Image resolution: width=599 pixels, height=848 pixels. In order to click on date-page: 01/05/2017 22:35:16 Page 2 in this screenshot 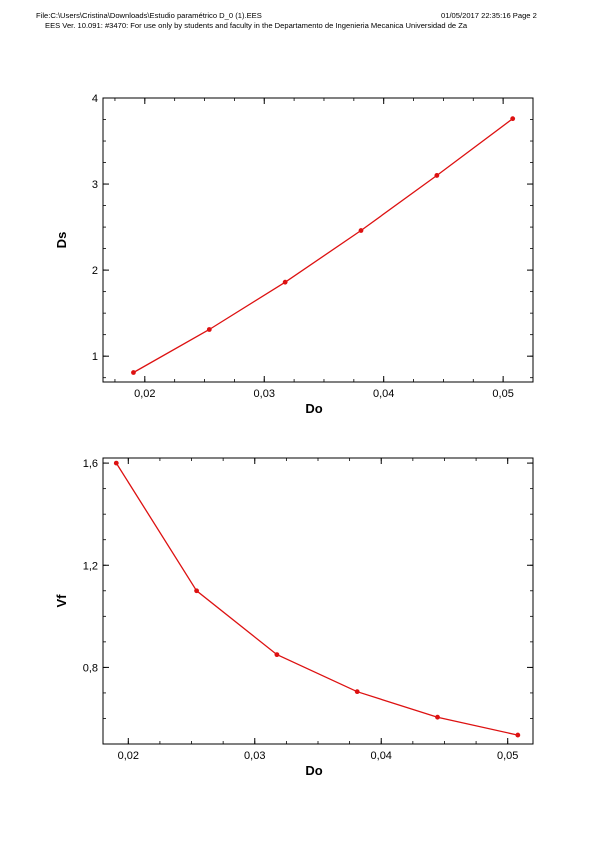, I will do `click(489, 15)`.